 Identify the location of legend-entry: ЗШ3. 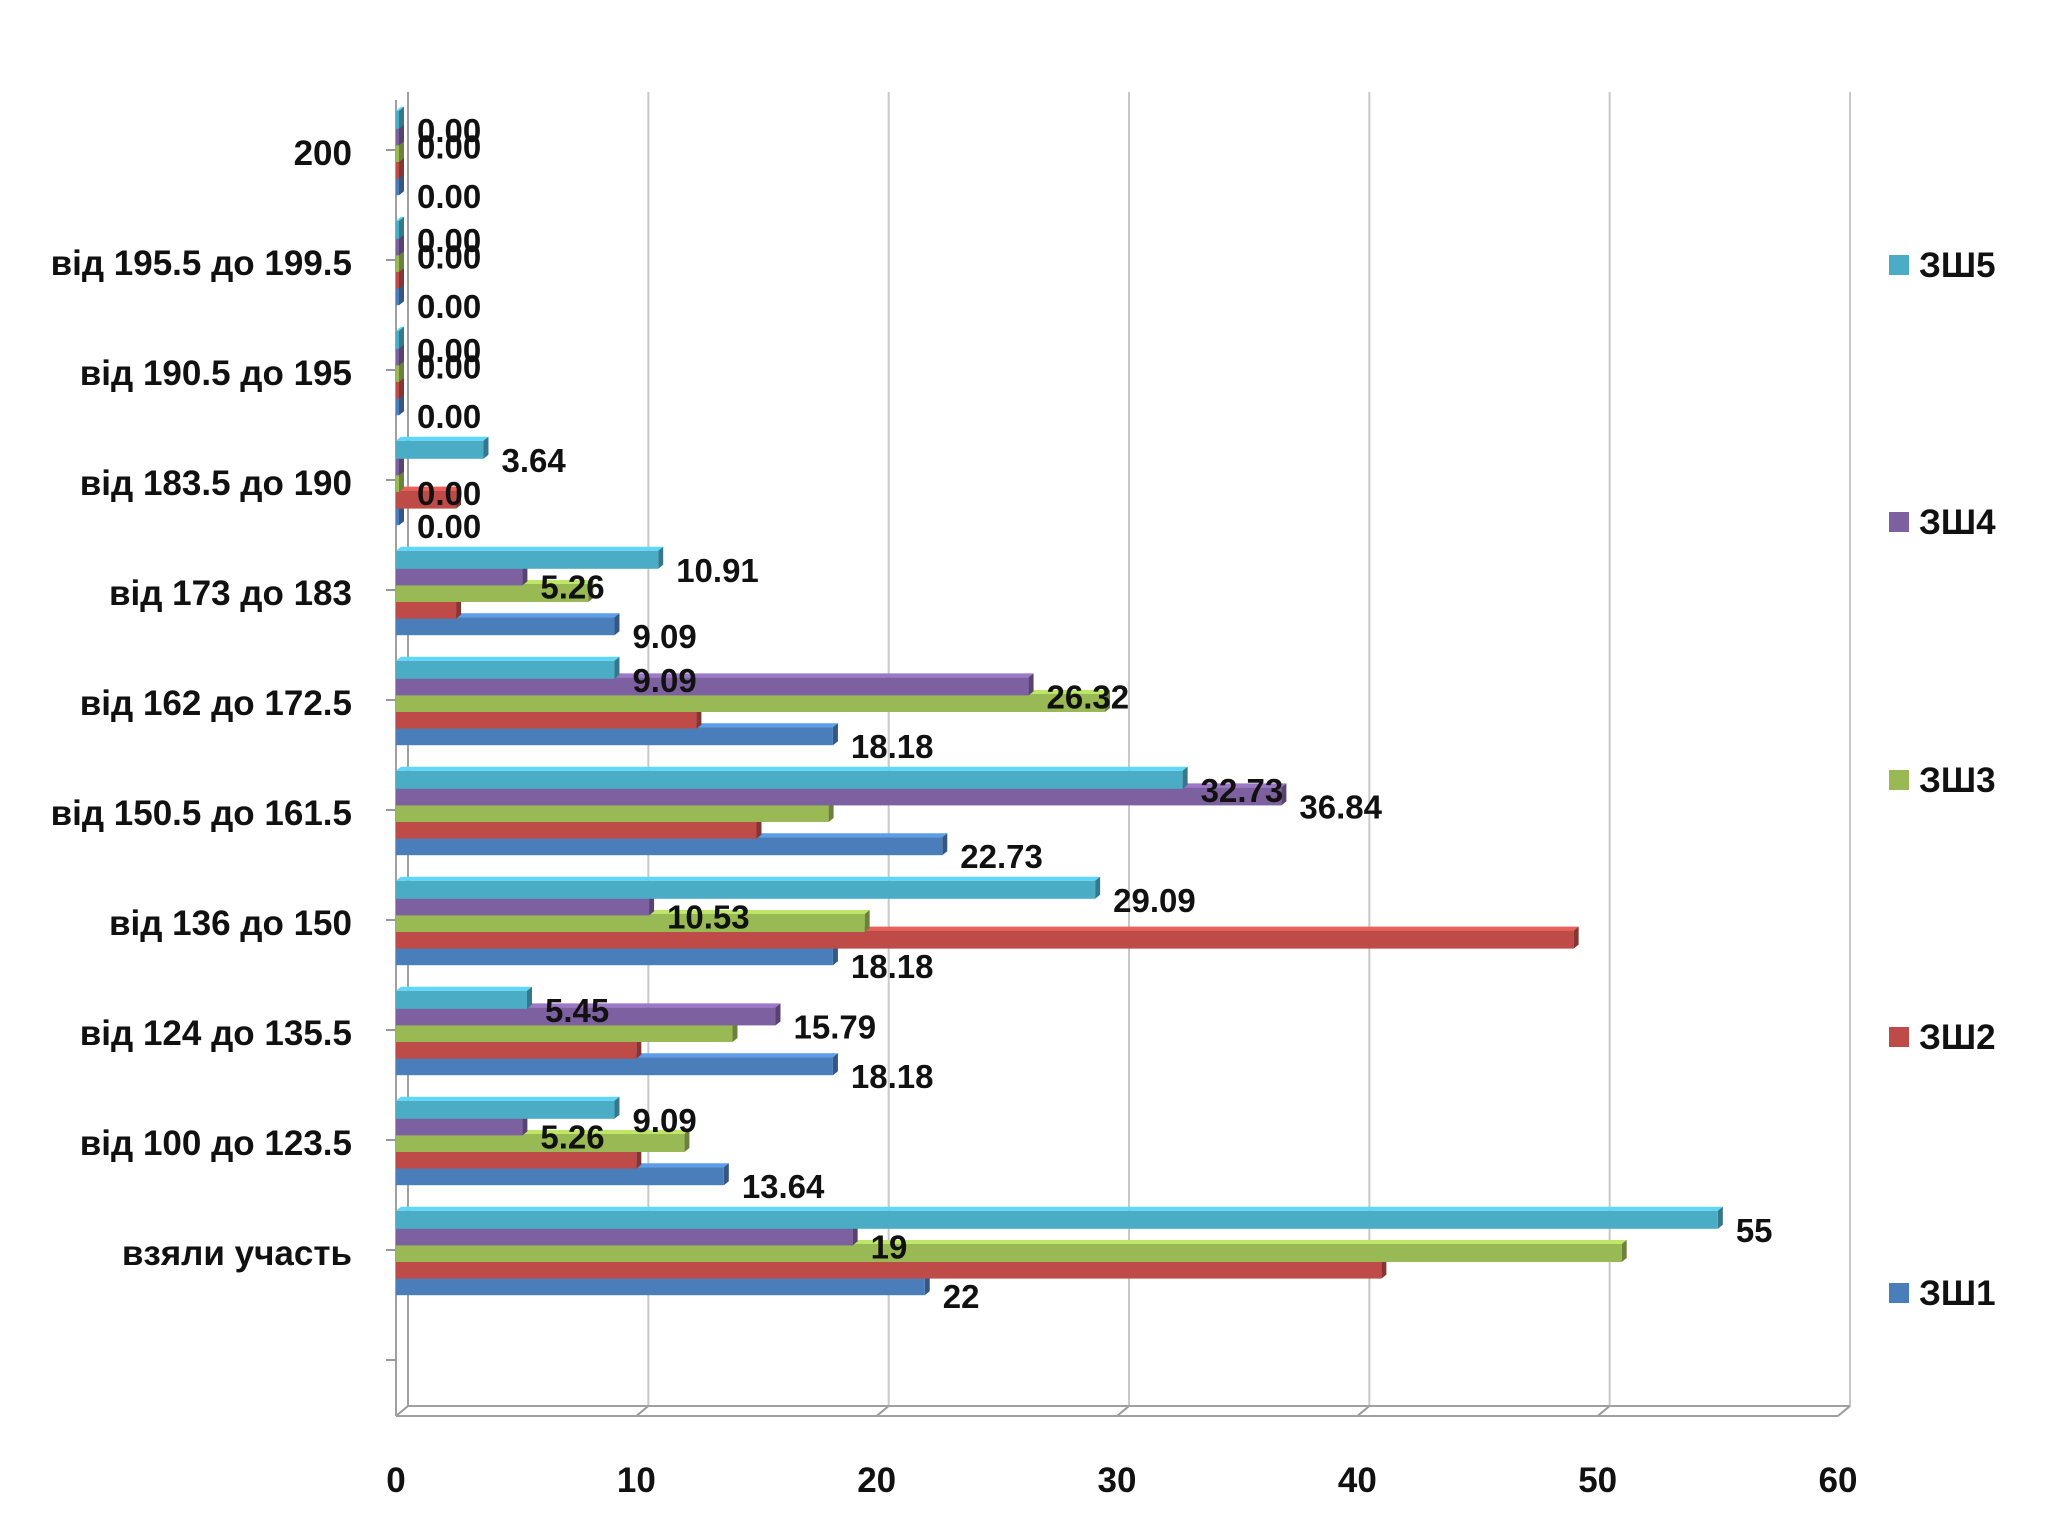
(1942, 780).